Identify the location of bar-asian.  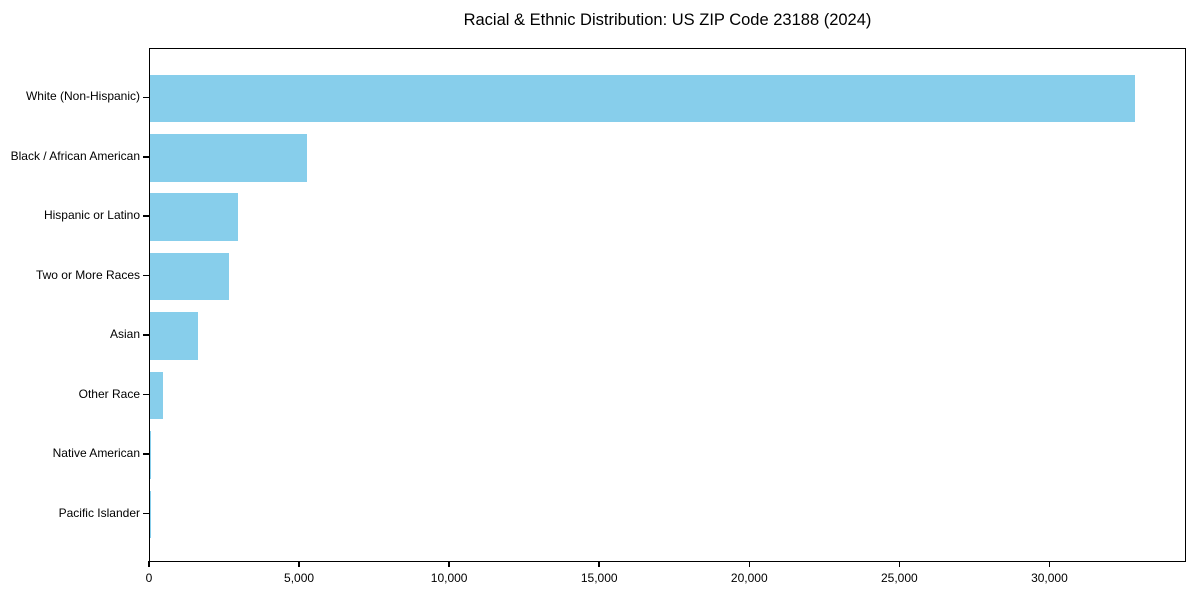
(174, 336).